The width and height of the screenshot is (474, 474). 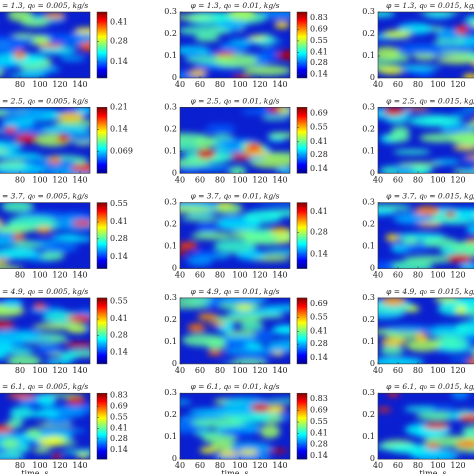 What do you see at coordinates (119, 106) in the screenshot?
I see `colorbar-tick-label: 0.21` at bounding box center [119, 106].